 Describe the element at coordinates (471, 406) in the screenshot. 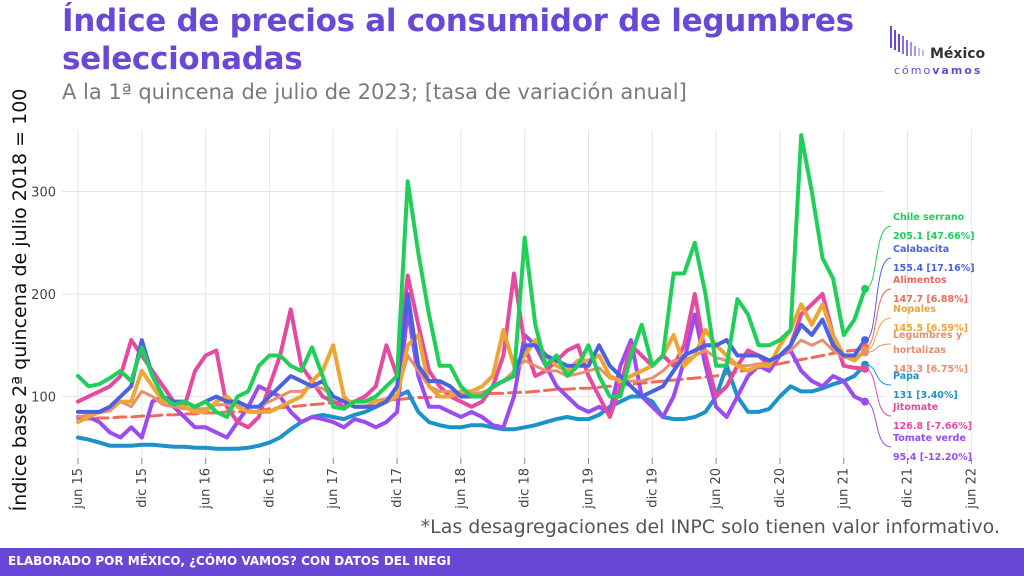

I see `series-line-papa` at that location.